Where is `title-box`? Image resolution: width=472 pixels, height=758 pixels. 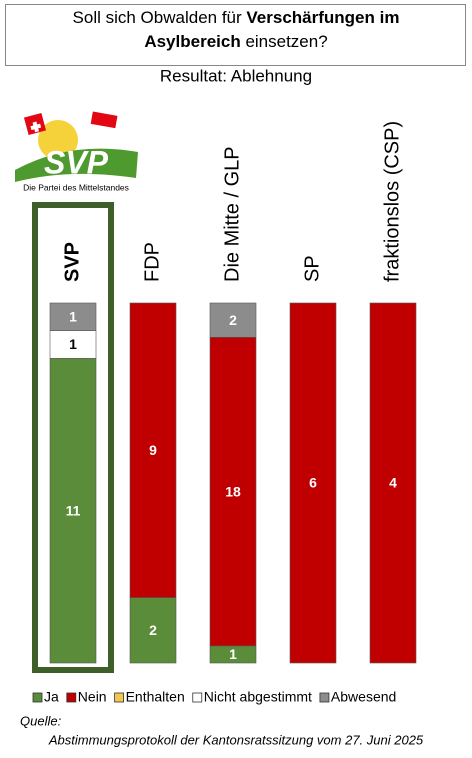
title-box is located at coordinates (235, 35).